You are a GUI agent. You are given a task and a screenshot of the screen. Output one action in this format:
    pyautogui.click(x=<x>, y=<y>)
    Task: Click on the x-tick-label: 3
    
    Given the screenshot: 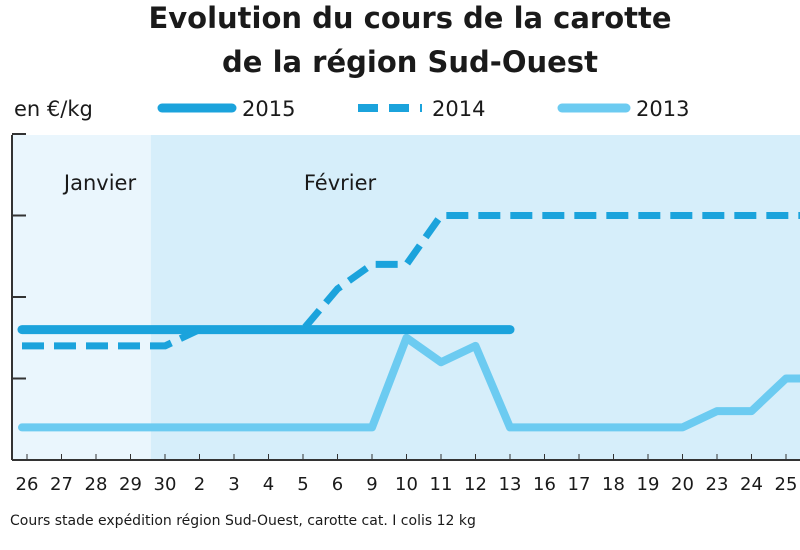 What is the action you would take?
    pyautogui.click(x=233, y=484)
    